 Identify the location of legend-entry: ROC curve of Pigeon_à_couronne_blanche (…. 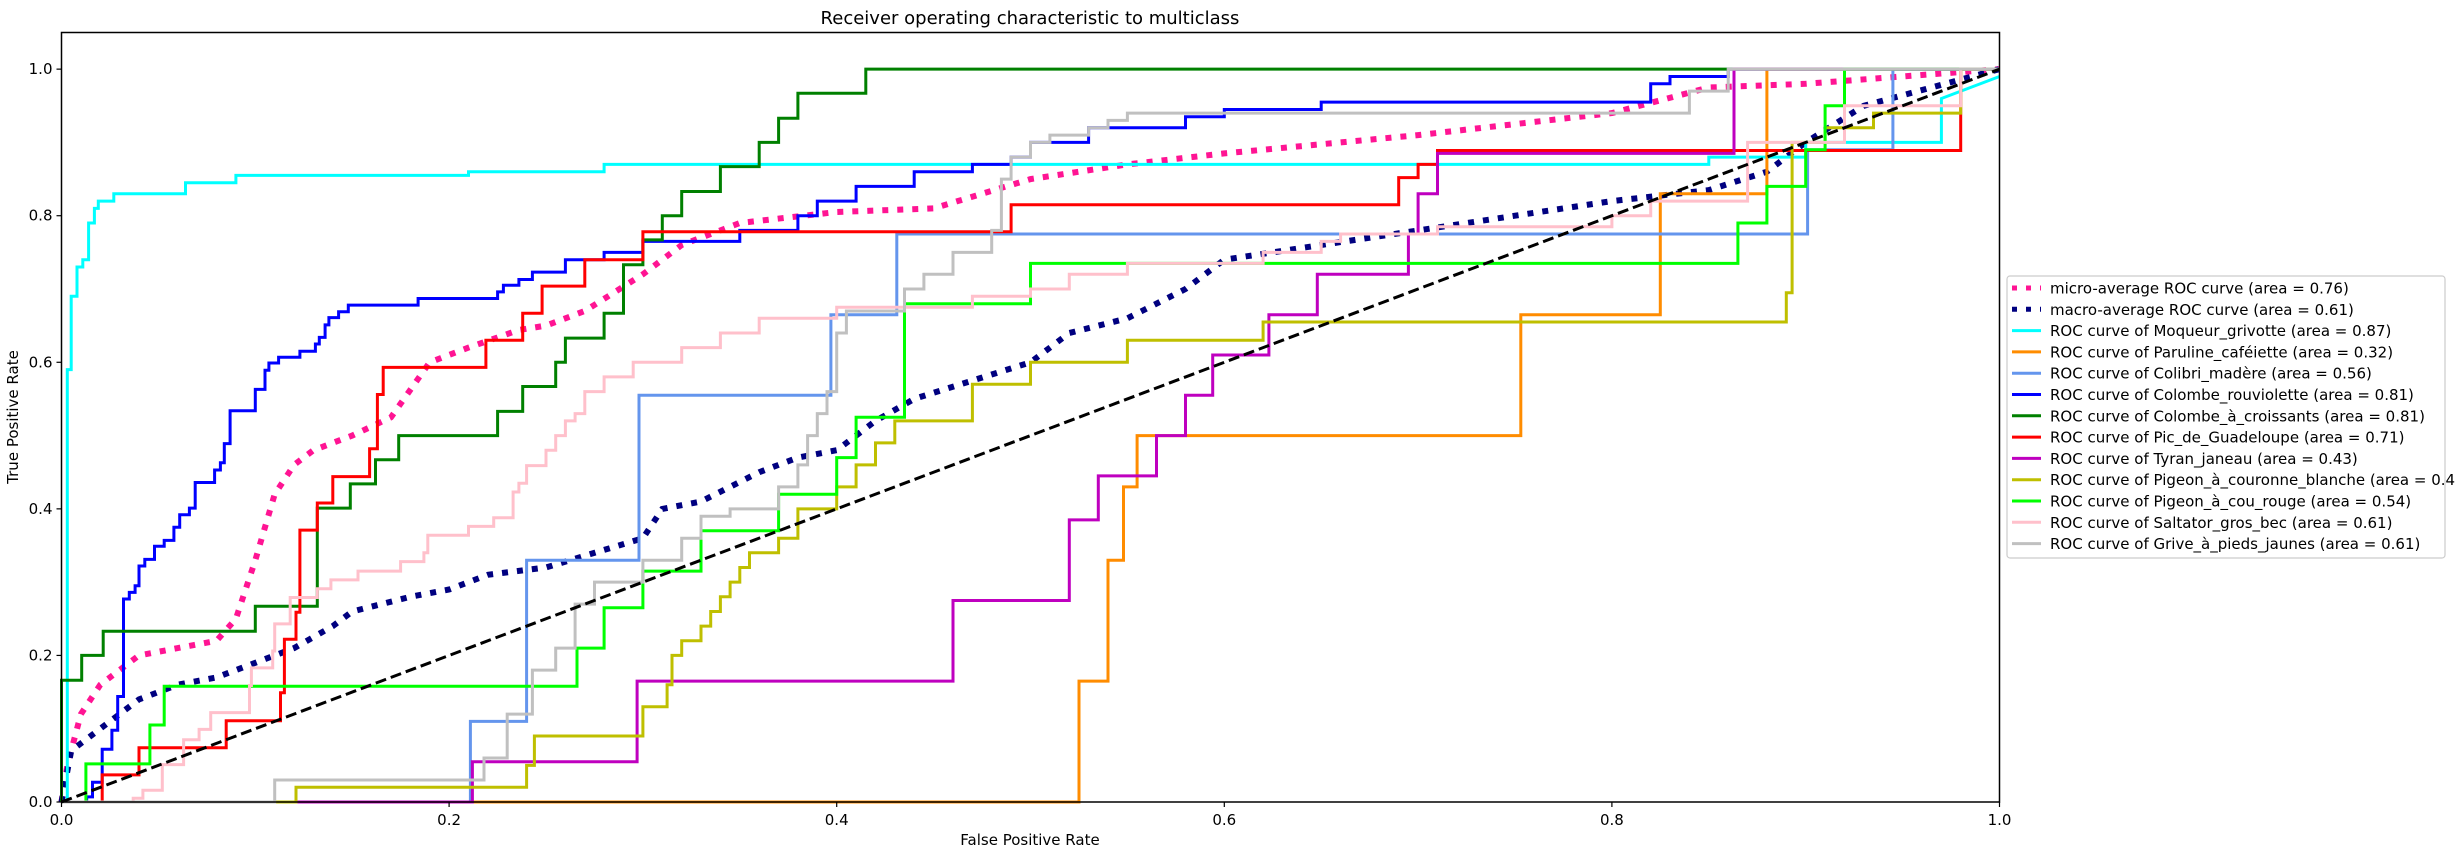
(2252, 480).